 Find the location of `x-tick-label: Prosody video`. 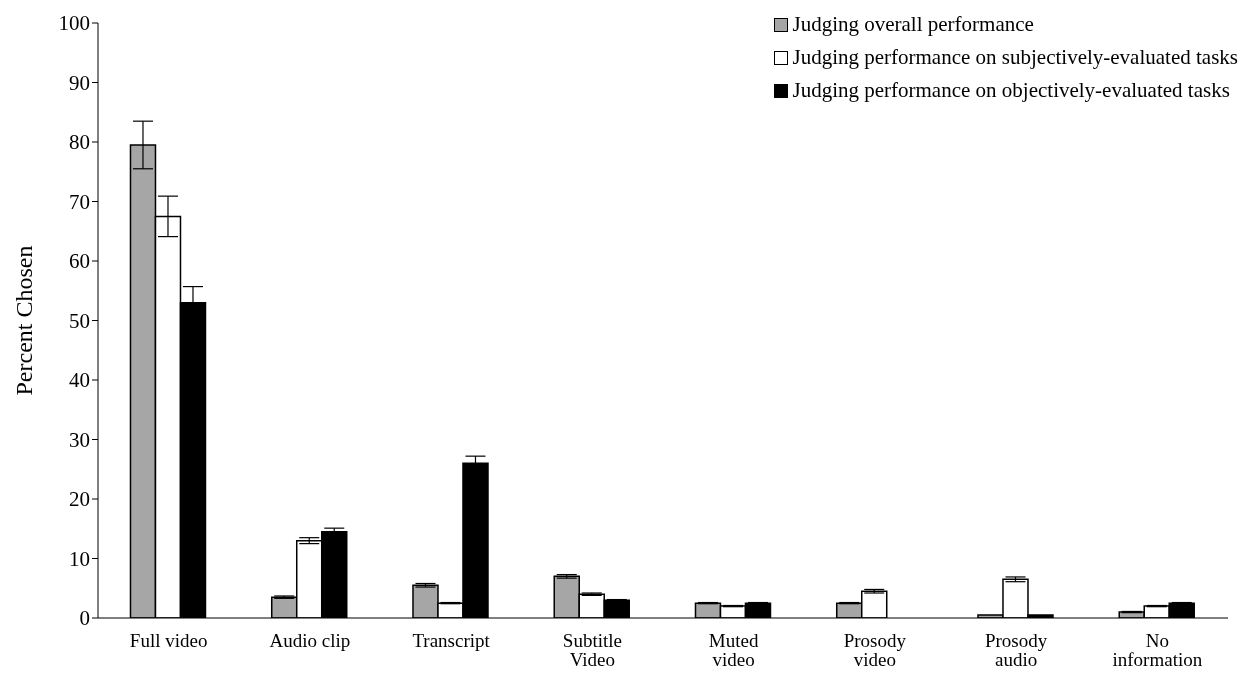

x-tick-label: Prosody video is located at coordinates (875, 650).